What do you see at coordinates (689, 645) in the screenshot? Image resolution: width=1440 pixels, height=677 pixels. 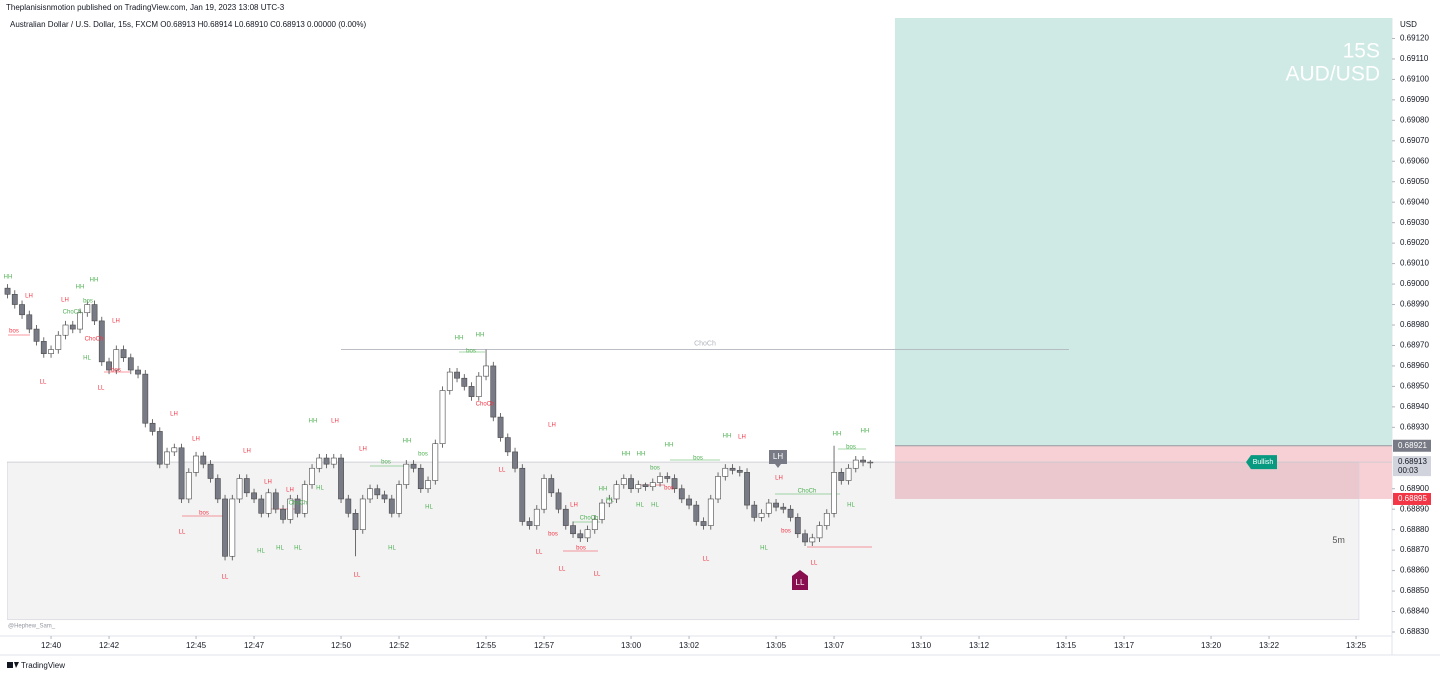 I see `x-tick-label: 13:02` at bounding box center [689, 645].